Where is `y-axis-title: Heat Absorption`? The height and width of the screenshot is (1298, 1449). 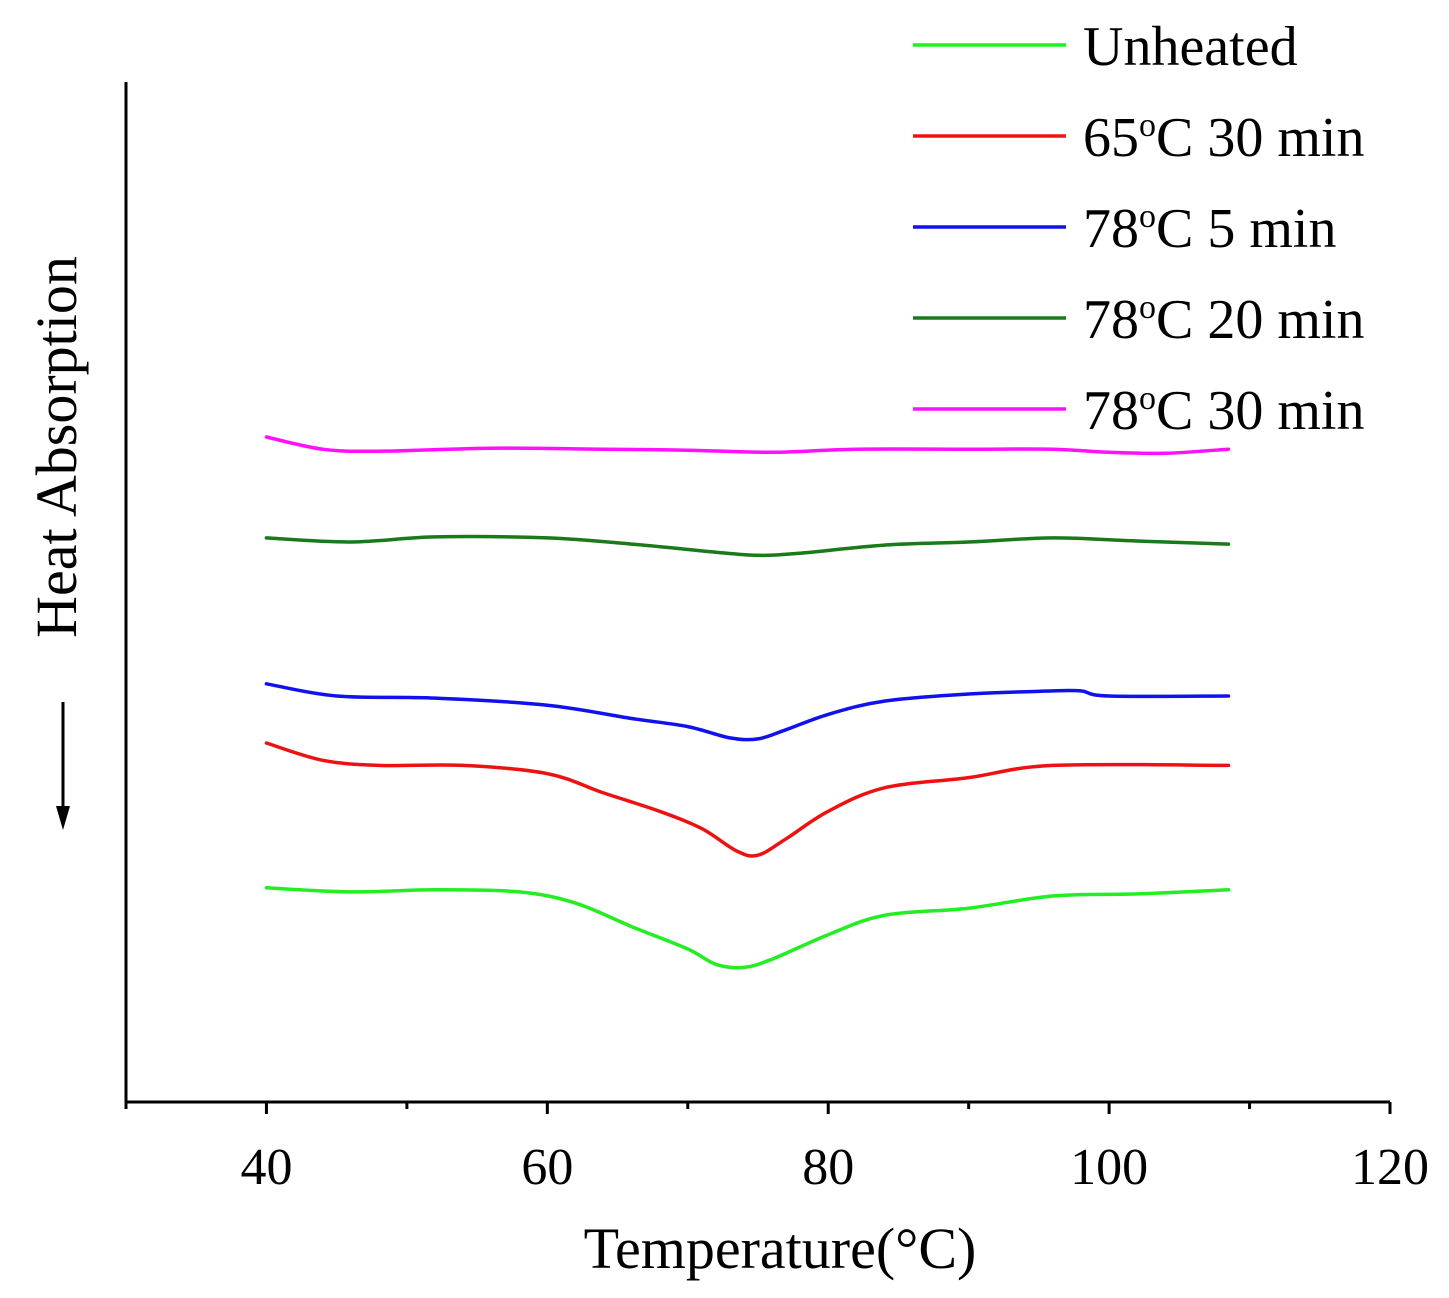
y-axis-title: Heat Absorption is located at coordinates (56, 447).